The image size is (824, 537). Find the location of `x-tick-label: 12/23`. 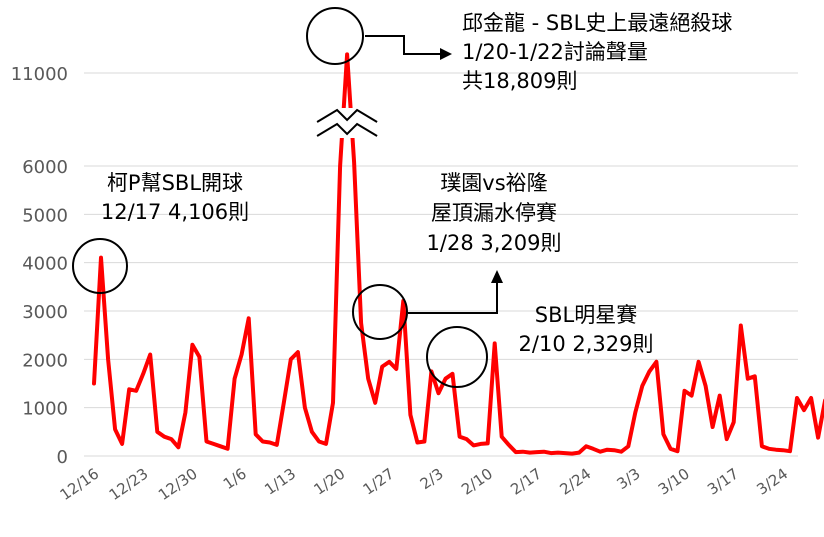

x-tick-label: 12/23 is located at coordinates (129, 485).